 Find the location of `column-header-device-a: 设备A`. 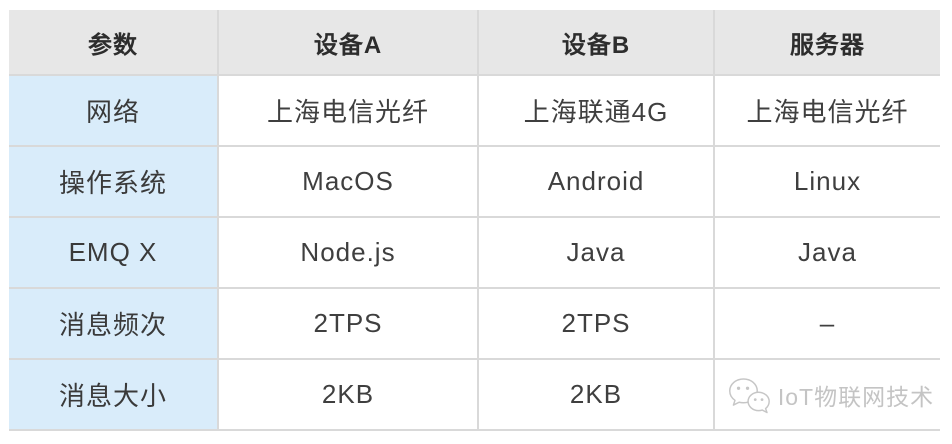

column-header-device-a: 设备A is located at coordinates (349, 43).